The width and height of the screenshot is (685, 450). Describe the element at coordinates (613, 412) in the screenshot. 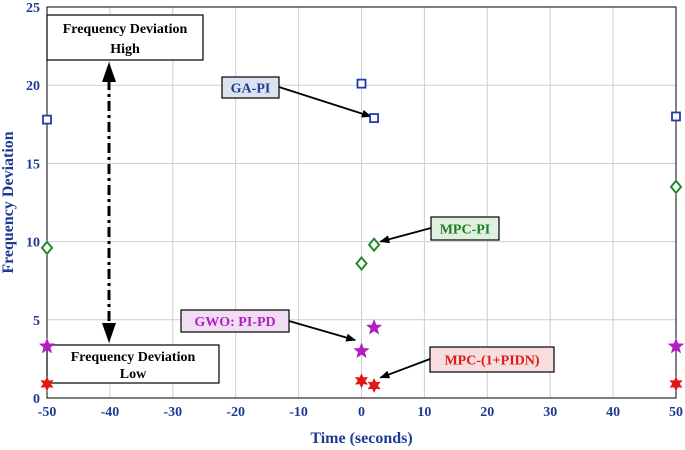

I see `x-tick-label: 40` at that location.